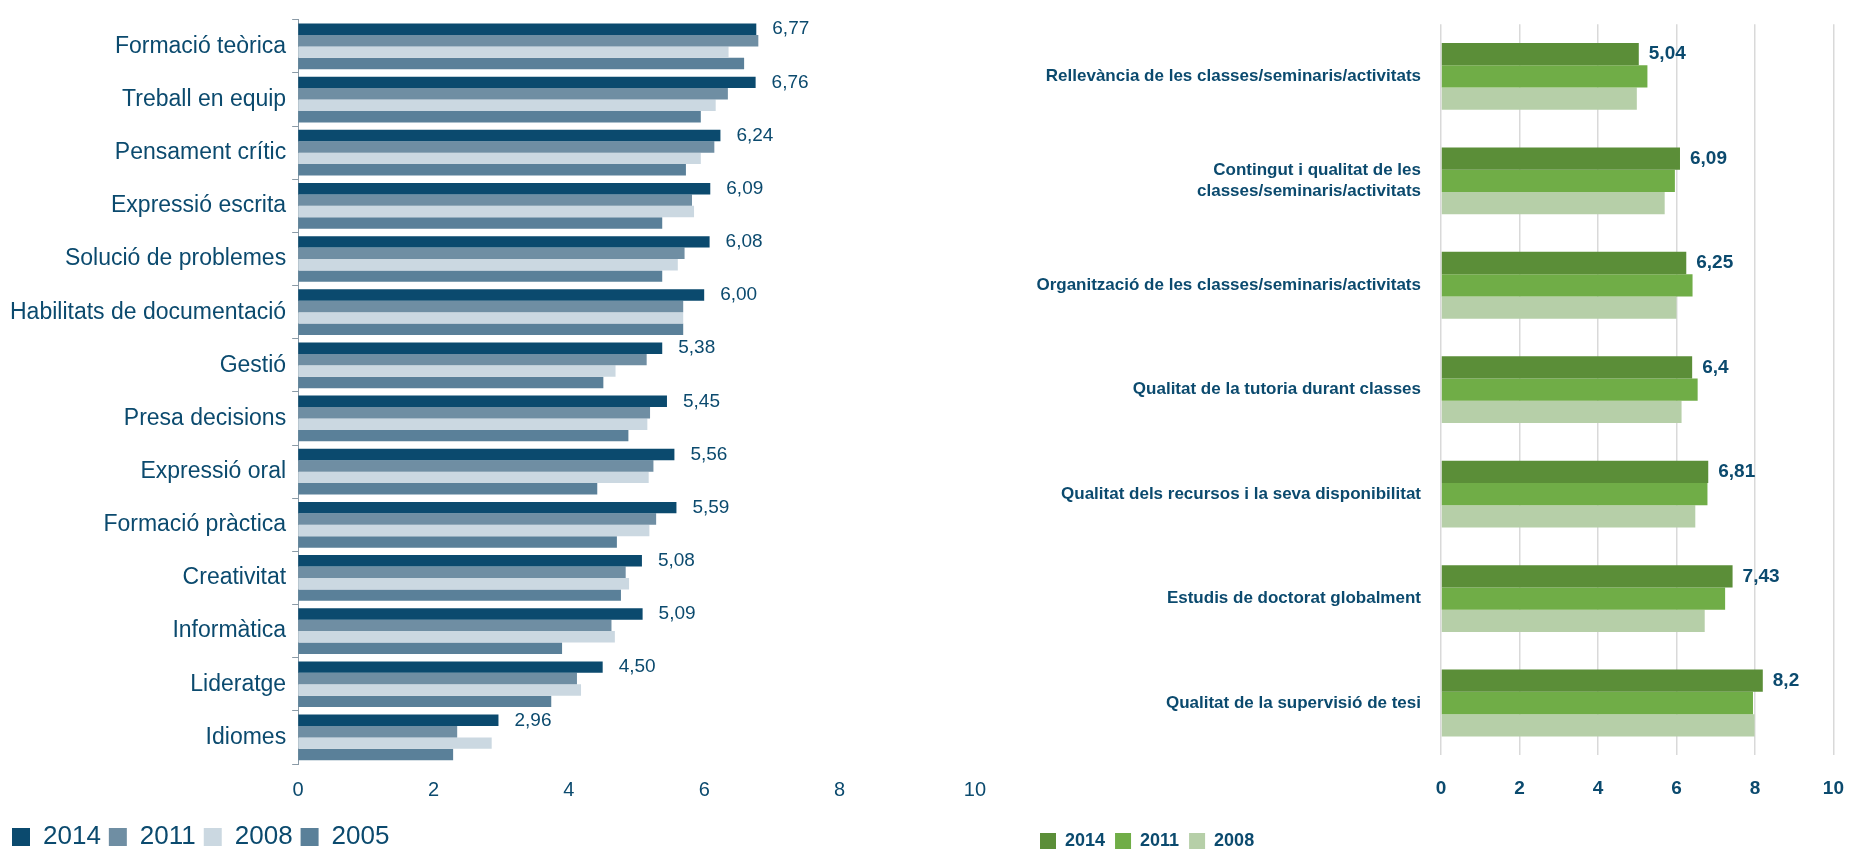  I want to click on data-label: 7,43, so click(1761, 575).